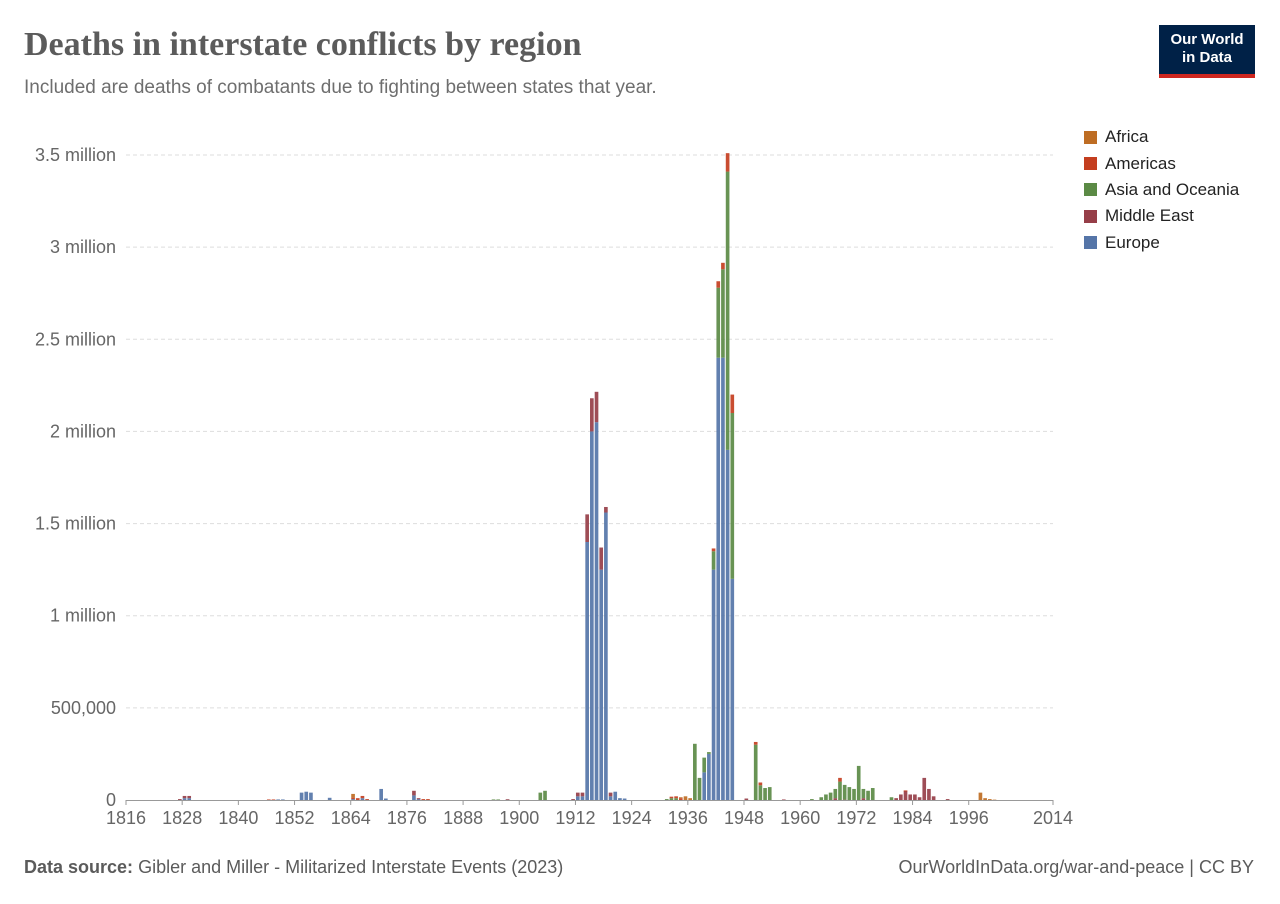 This screenshot has height=904, width=1280. I want to click on bar-europe-1922, so click(624, 799).